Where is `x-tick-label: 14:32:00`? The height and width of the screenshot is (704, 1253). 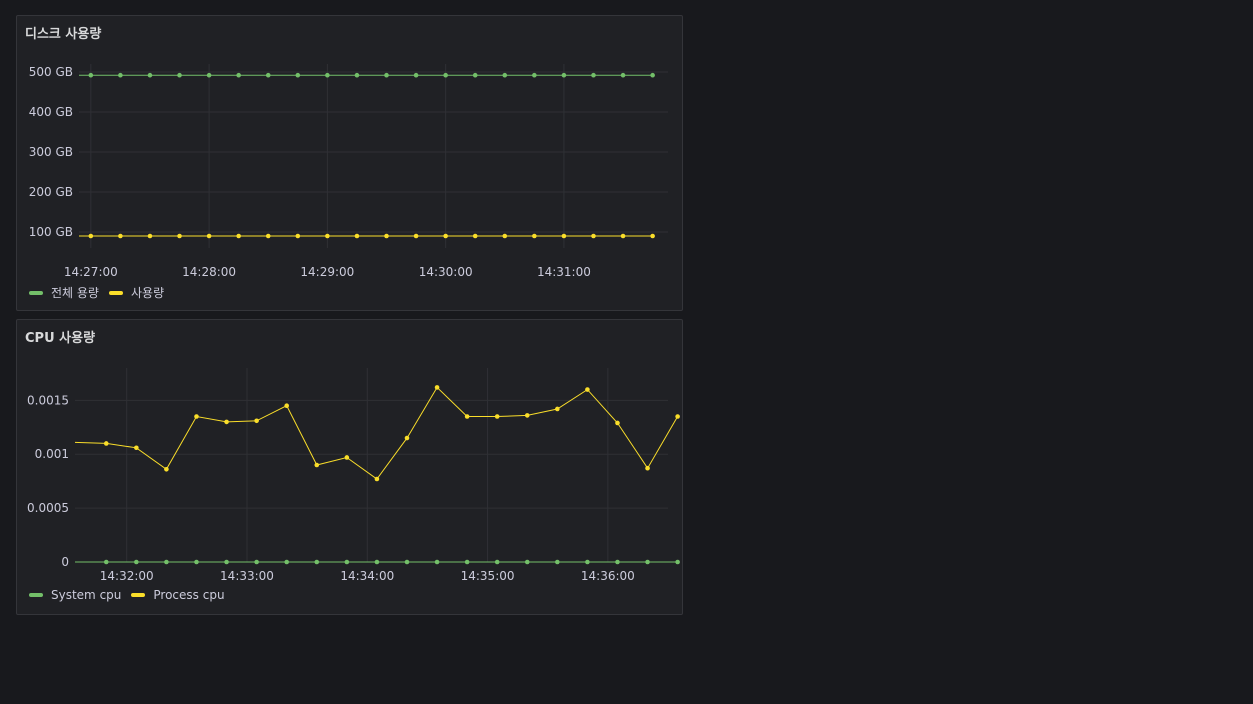 x-tick-label: 14:32:00 is located at coordinates (127, 576).